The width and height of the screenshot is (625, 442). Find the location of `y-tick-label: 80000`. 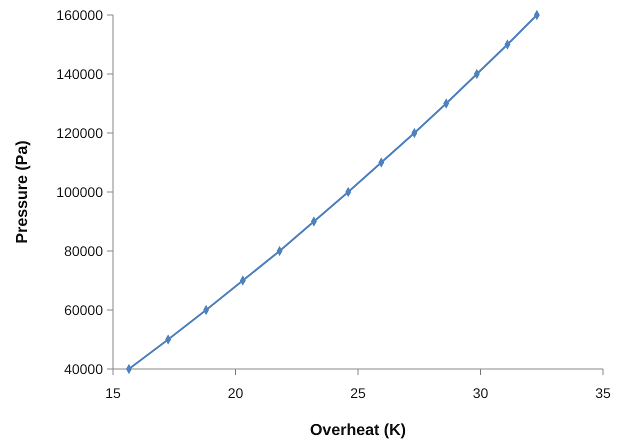

y-tick-label: 80000 is located at coordinates (84, 250).